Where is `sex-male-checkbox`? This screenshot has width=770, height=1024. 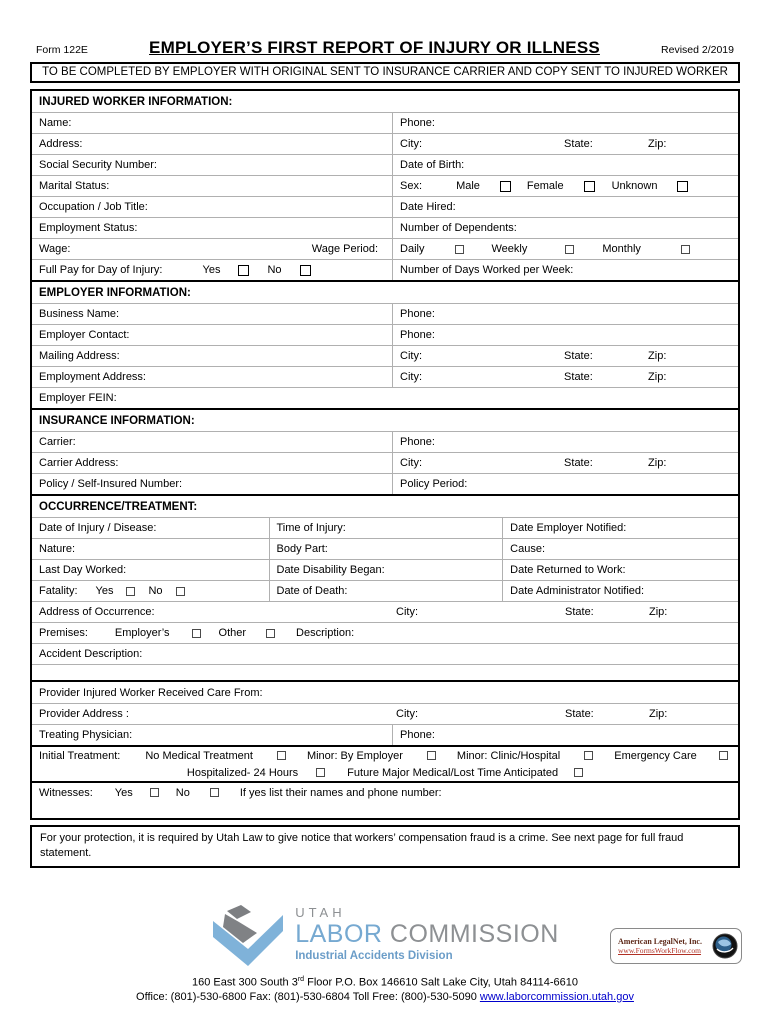 sex-male-checkbox is located at coordinates (505, 186).